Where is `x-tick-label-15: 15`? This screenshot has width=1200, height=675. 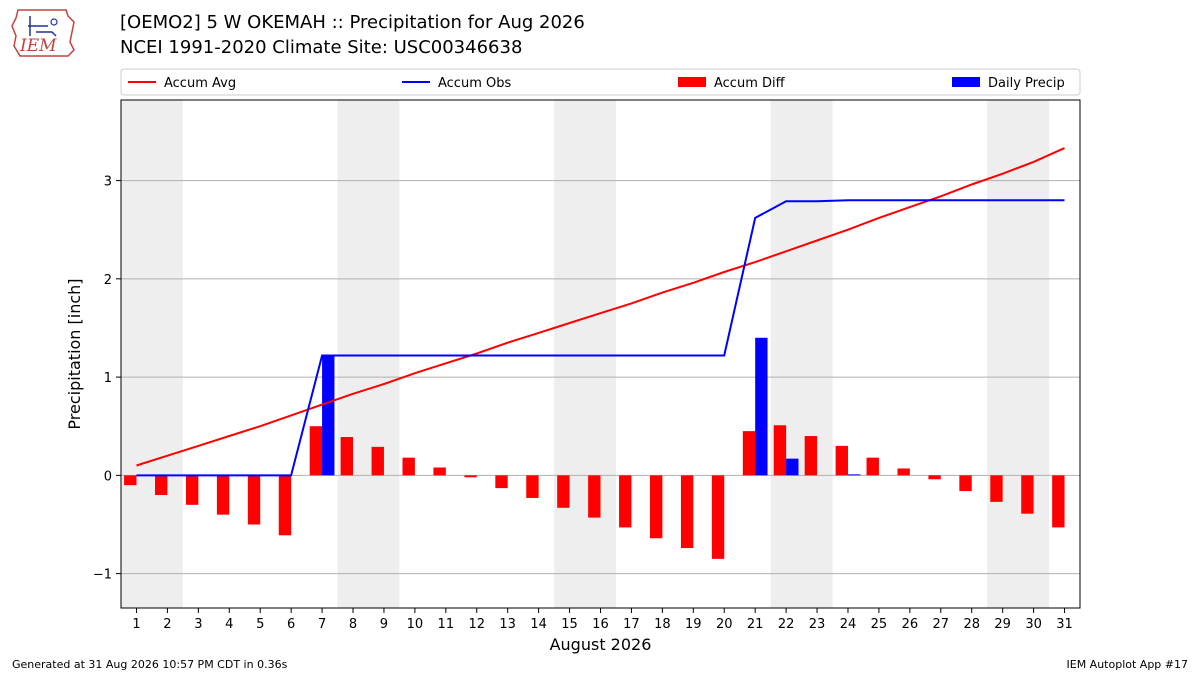 x-tick-label-15: 15 is located at coordinates (569, 624).